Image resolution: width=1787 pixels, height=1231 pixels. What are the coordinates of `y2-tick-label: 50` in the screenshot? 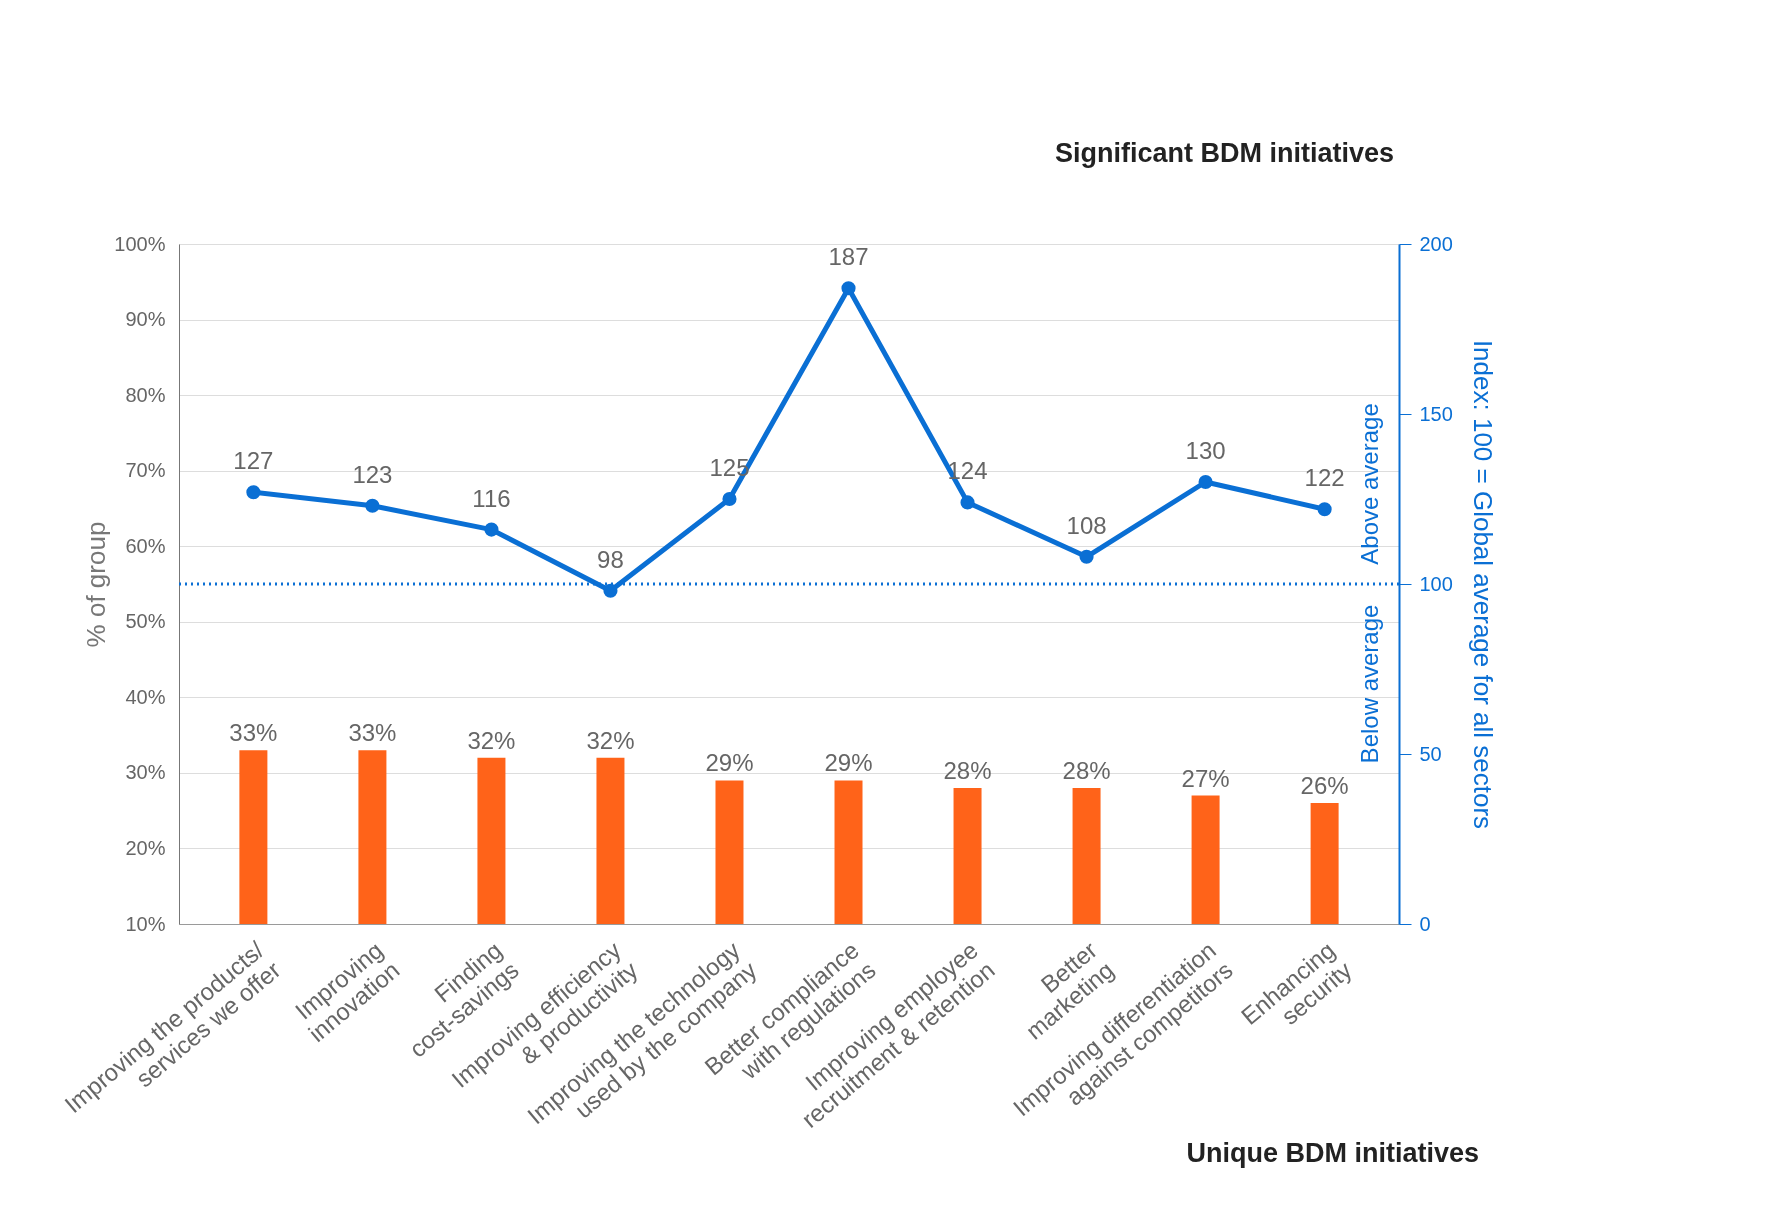 It's located at (1430, 753).